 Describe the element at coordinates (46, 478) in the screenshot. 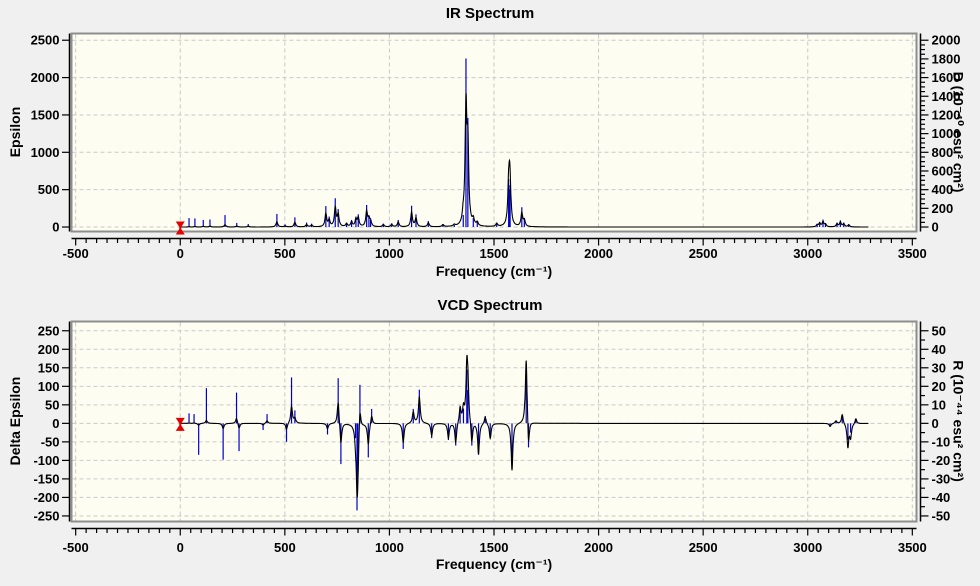

I see `y-tick-label: -150` at that location.